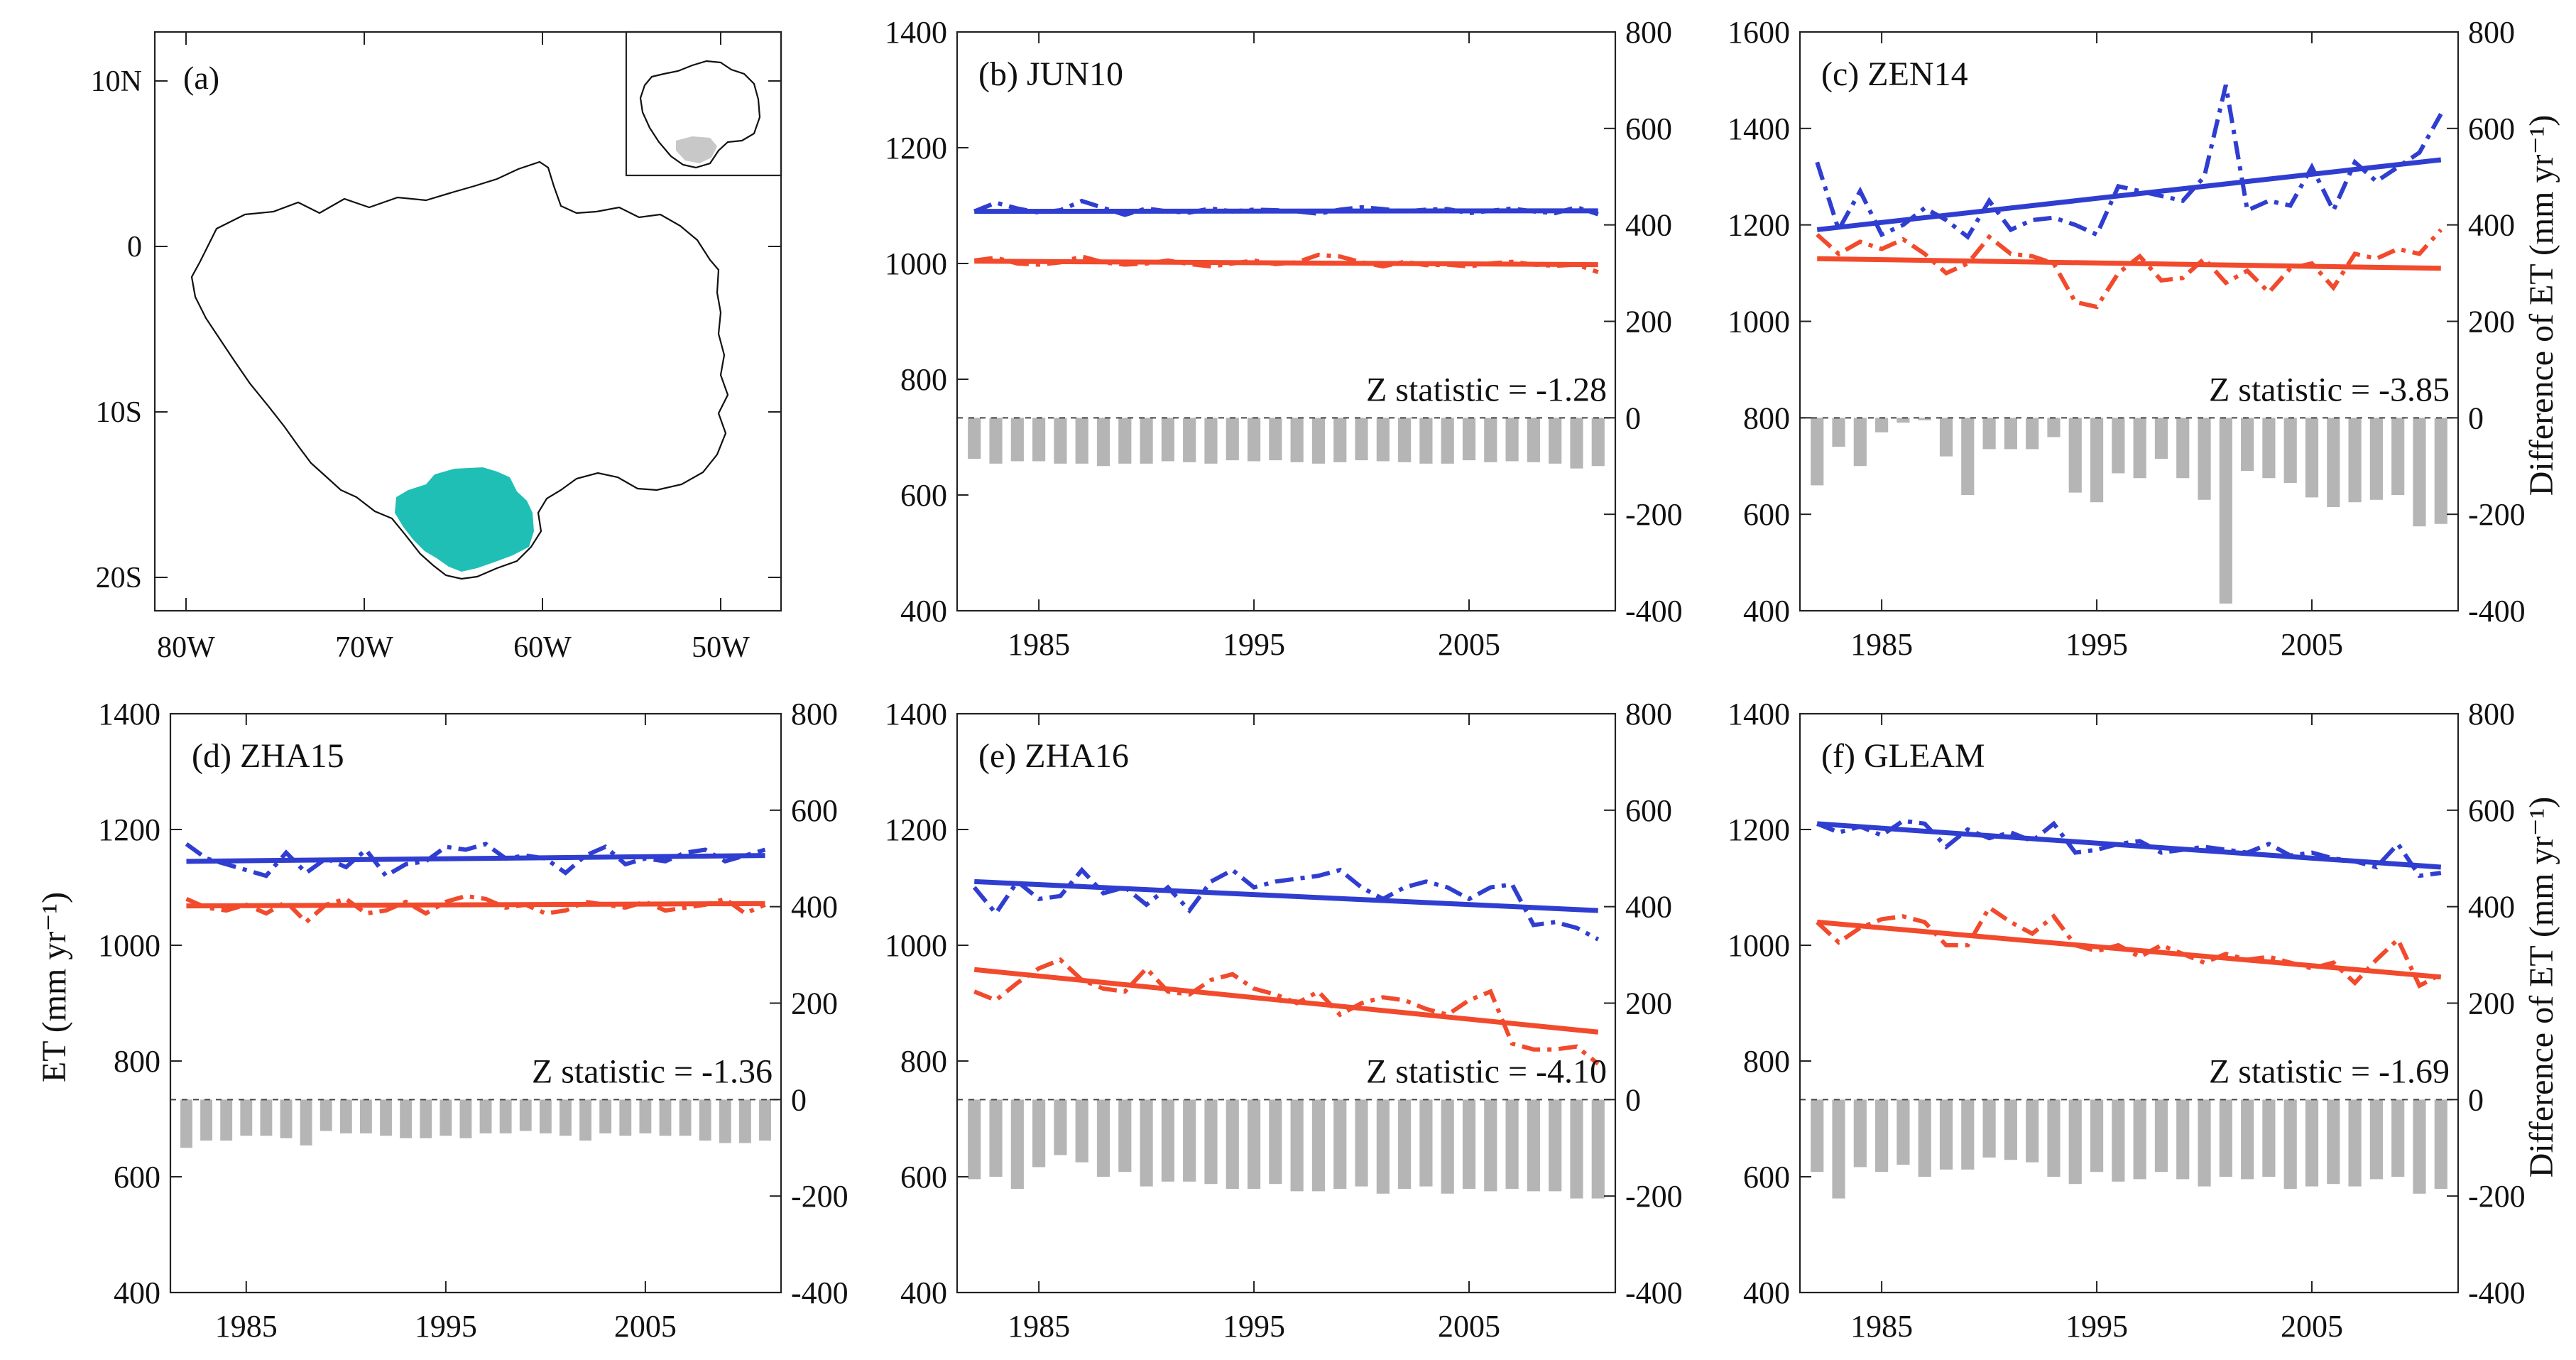 The width and height of the screenshot is (2576, 1360). Describe the element at coordinates (542, 647) in the screenshot. I see `lon-tick-label: 60W` at that location.